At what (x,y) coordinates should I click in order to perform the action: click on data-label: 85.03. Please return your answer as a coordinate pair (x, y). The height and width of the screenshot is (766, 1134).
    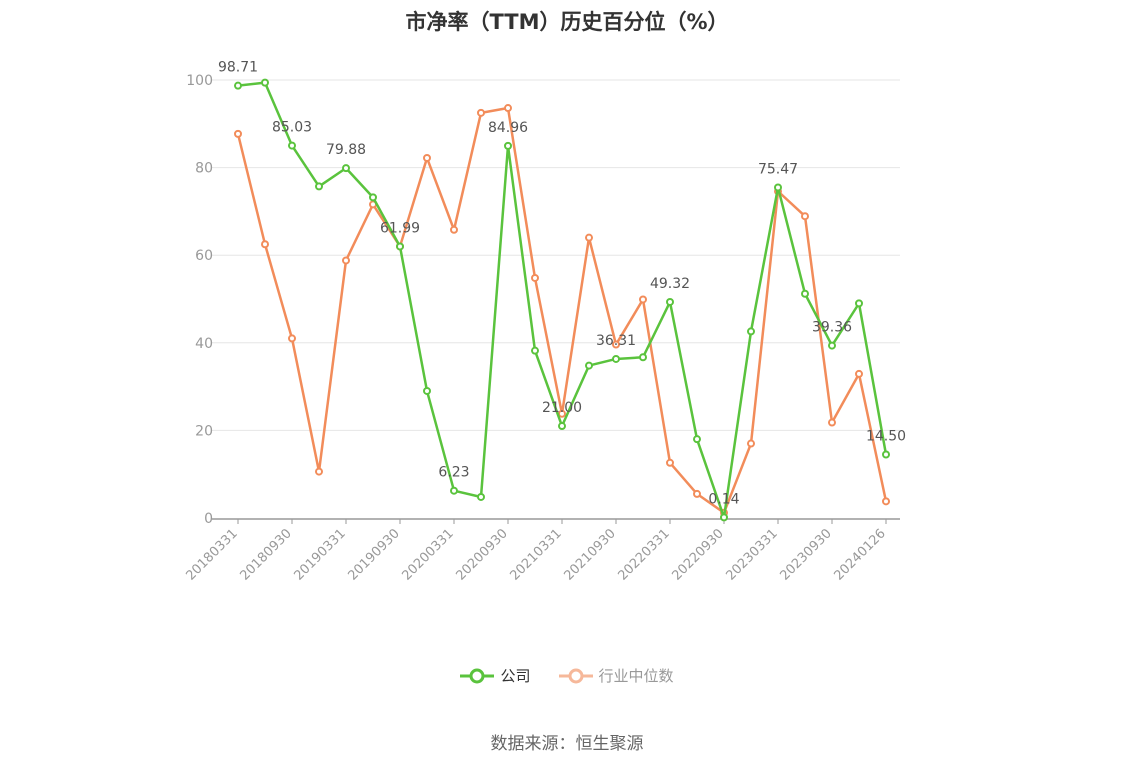
    Looking at the image, I should click on (292, 128).